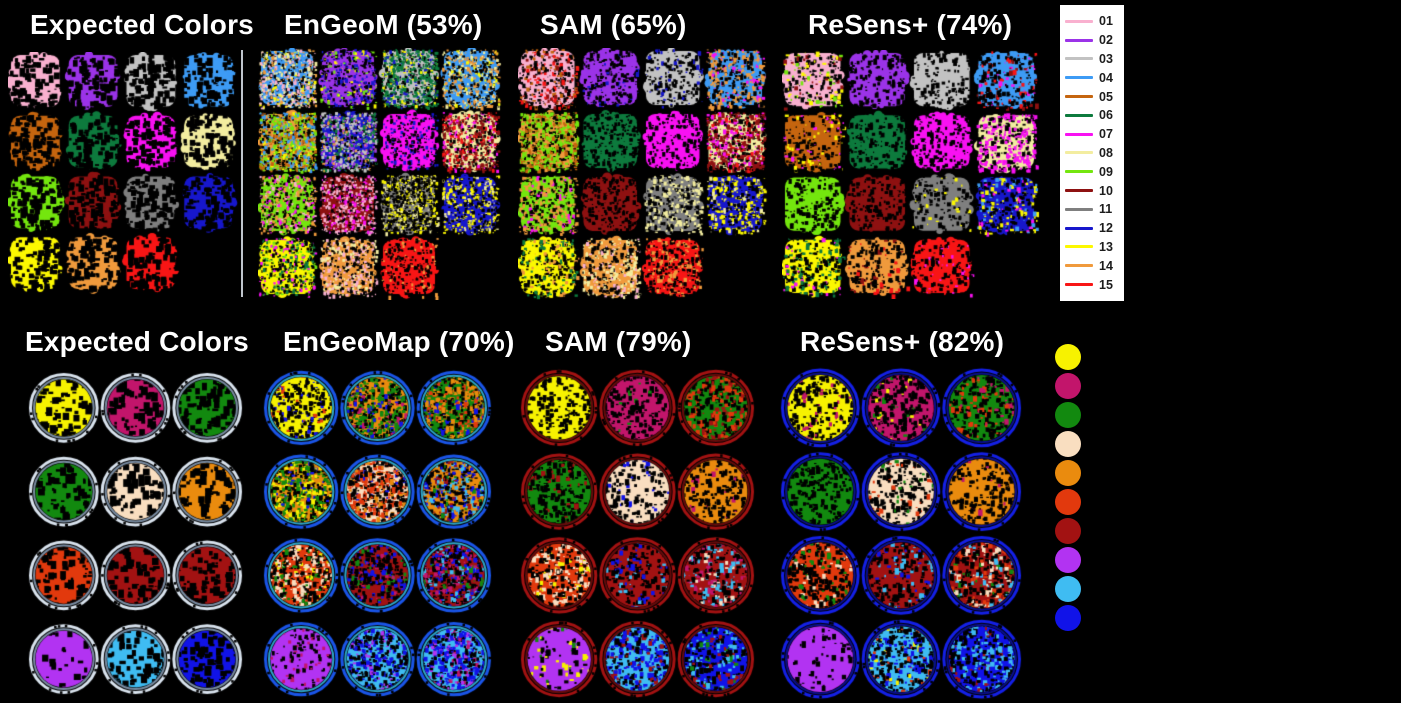 The width and height of the screenshot is (1401, 703). Describe the element at coordinates (137, 341) in the screenshot. I see `panel-title-expected-bottom: Expected Colors` at that location.